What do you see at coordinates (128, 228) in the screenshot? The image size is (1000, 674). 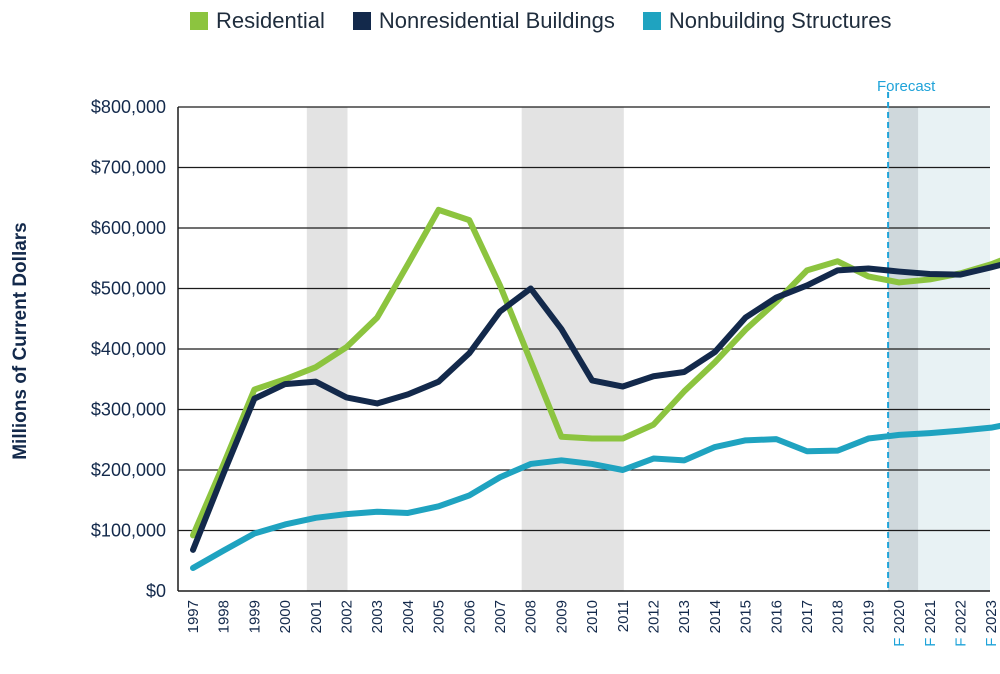 I see `y-tick-label: $600,000` at bounding box center [128, 228].